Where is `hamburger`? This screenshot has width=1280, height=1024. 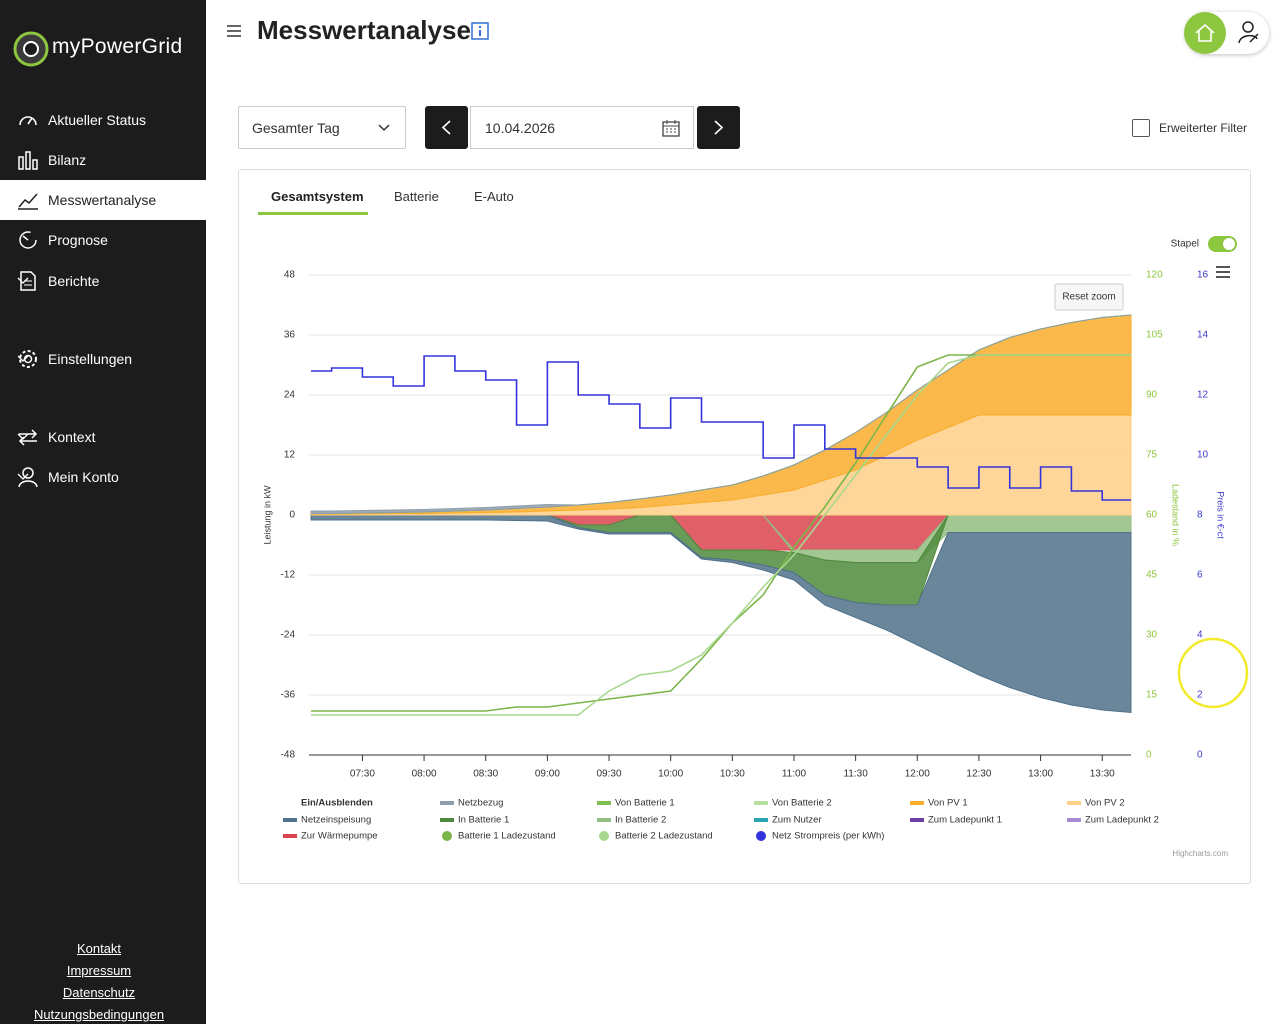
hamburger is located at coordinates (234, 31).